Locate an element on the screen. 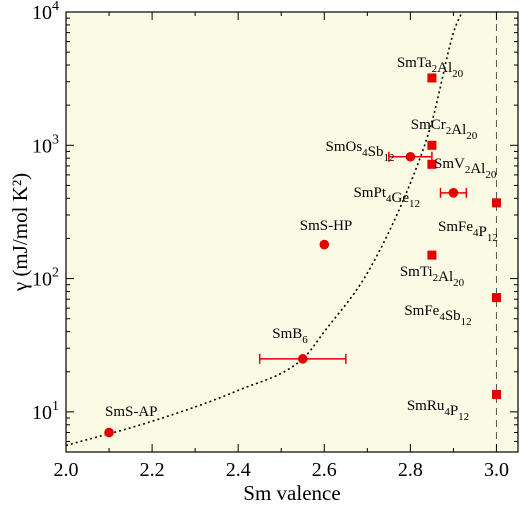 The height and width of the screenshot is (510, 520). y-tick-label: 10¹ is located at coordinates (45, 411).